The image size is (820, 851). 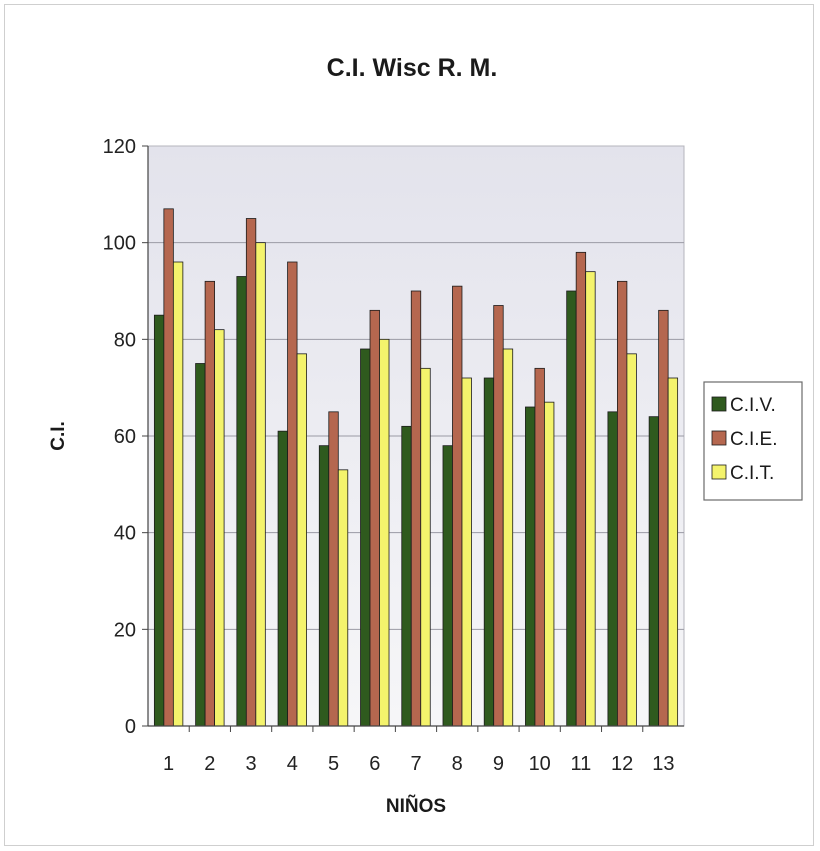 I want to click on legend-label: C.I.E., so click(x=754, y=439).